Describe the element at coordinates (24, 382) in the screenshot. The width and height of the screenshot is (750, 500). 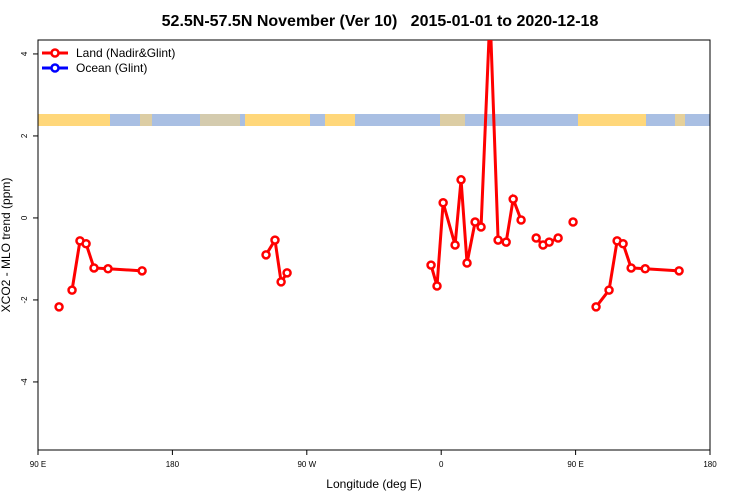
I see `y-tick-label: -4` at that location.